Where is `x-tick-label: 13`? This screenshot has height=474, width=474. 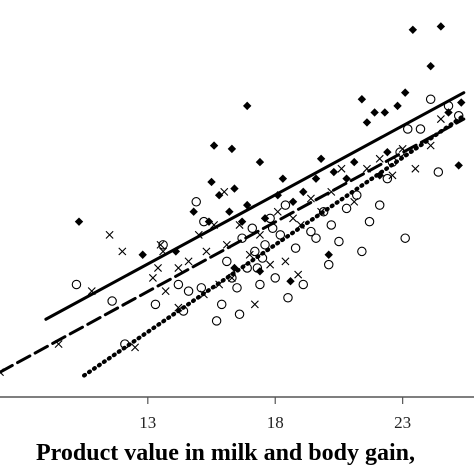
x-tick-label: 13 is located at coordinates (147, 422).